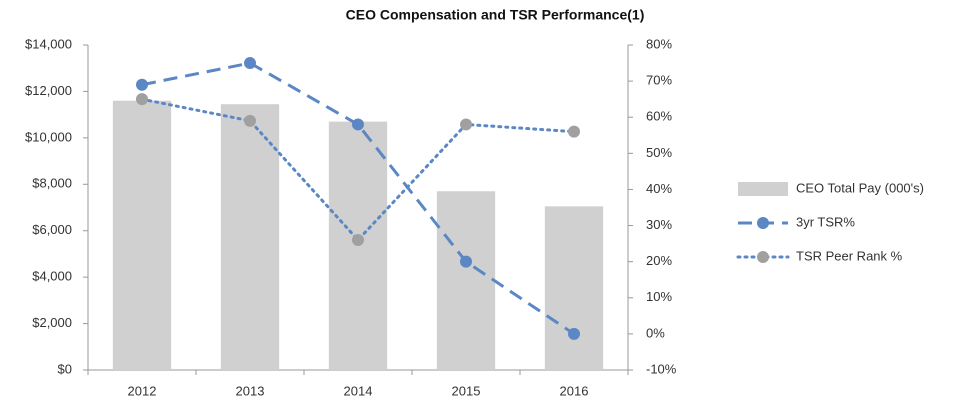  What do you see at coordinates (659, 43) in the screenshot?
I see `y2-tick-label: 80%` at bounding box center [659, 43].